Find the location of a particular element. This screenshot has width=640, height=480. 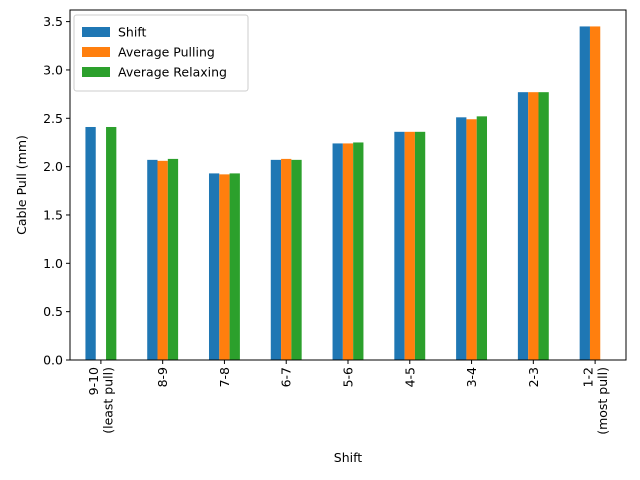

x-tick-label-4: 5-6 is located at coordinates (348, 377).